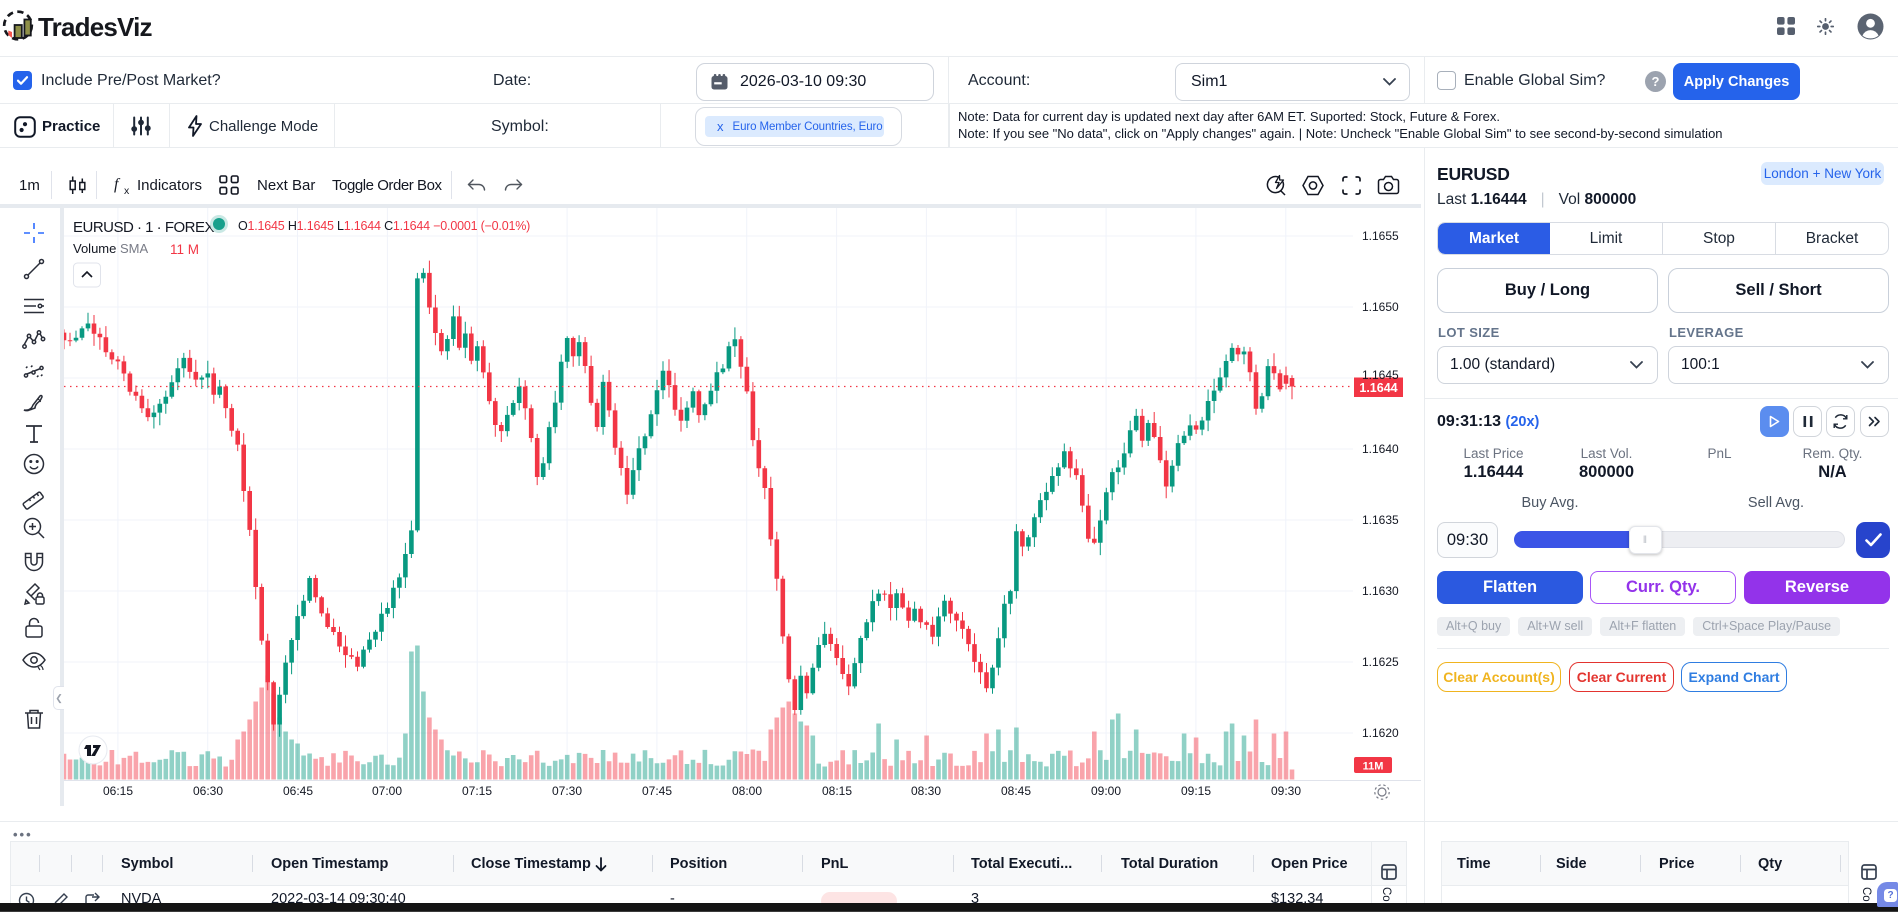 This screenshot has width=1898, height=912. Describe the element at coordinates (208, 791) in the screenshot. I see `svg-text: 06:30` at that location.